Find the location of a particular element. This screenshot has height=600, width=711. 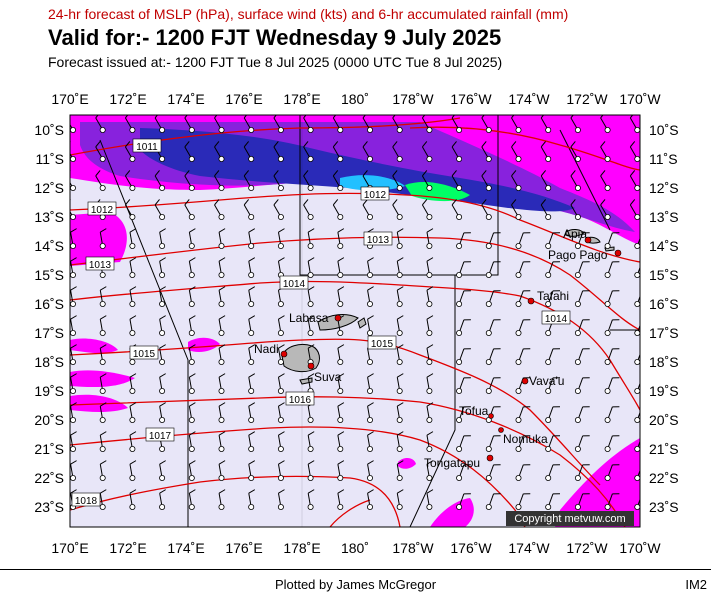

place-label-vavau: Vava'u is located at coordinates (546, 381).